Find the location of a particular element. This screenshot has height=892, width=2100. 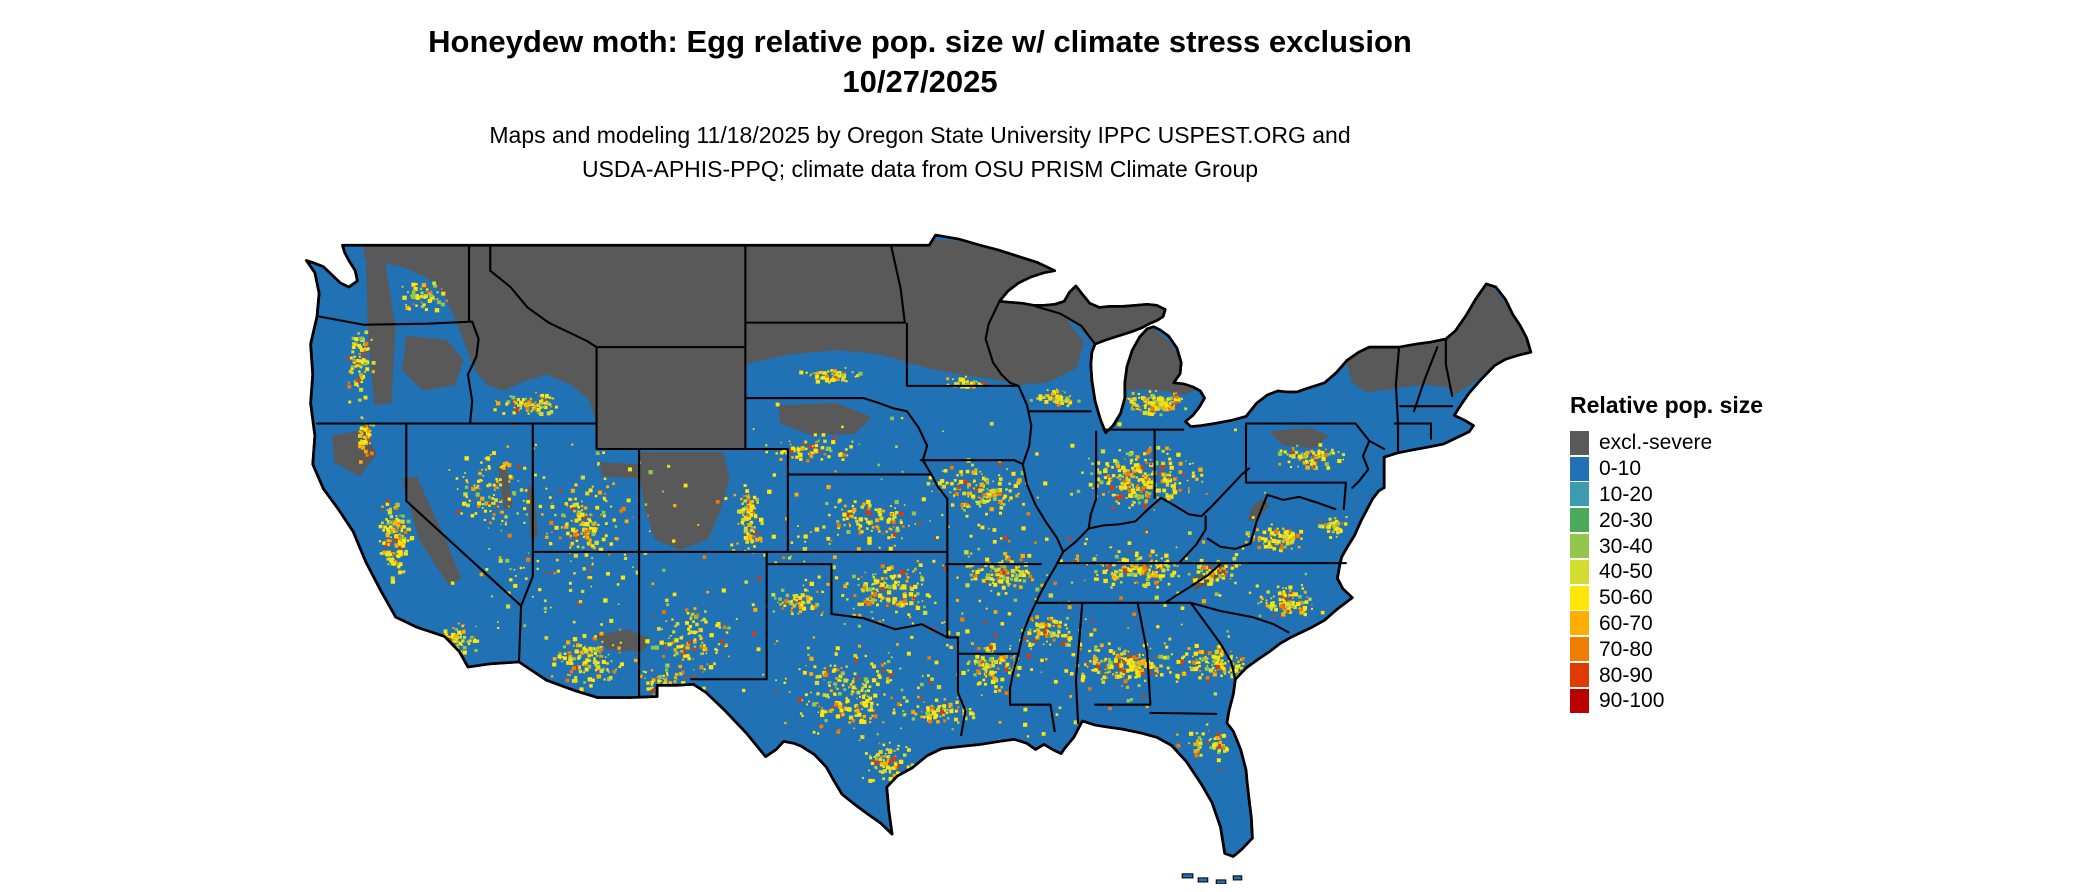

legend-row: 0-10 is located at coordinates (1710, 469).